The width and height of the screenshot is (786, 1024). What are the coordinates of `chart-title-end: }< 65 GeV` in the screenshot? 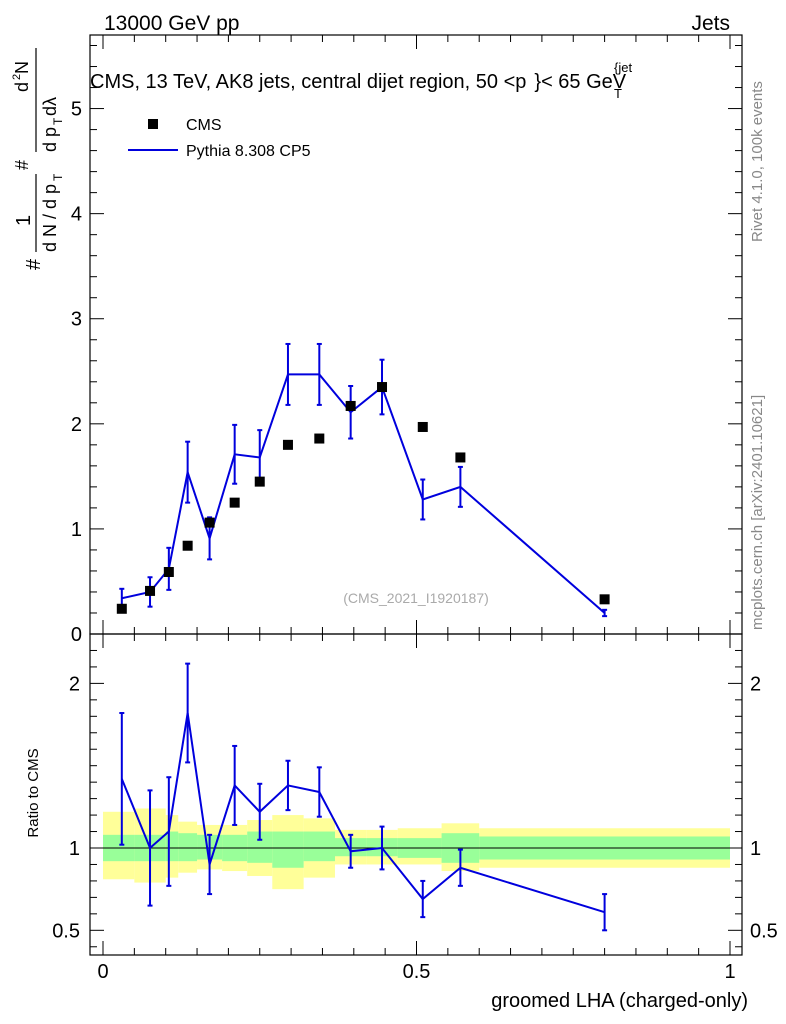 It's located at (580, 82).